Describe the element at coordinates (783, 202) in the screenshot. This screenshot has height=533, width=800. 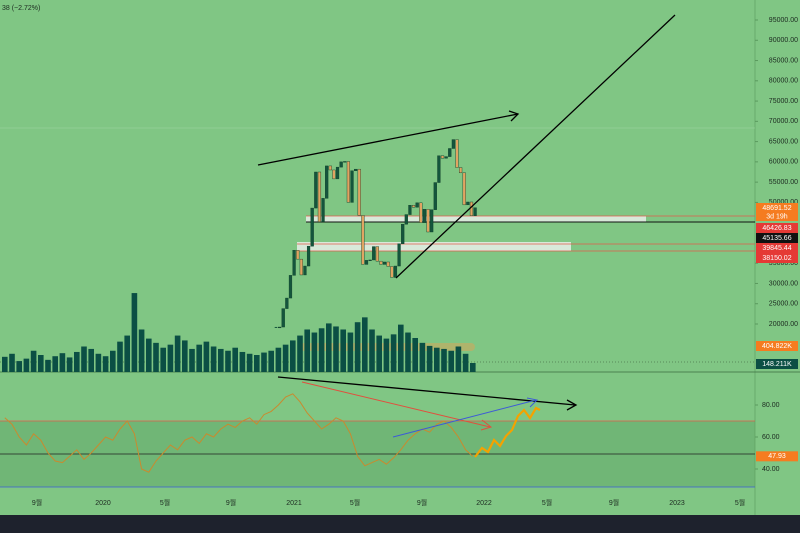
I see `y-tick-label: 50000.00` at that location.